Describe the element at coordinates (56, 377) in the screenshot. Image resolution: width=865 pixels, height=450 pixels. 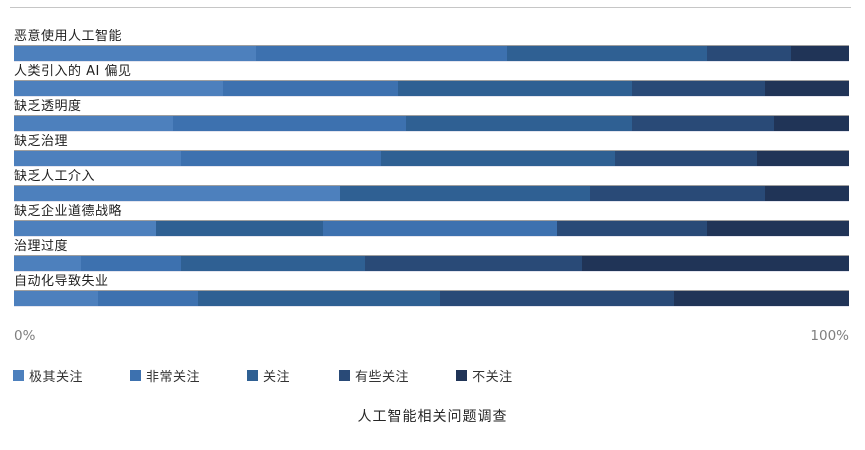
I see `legend-label: 极其关注` at that location.